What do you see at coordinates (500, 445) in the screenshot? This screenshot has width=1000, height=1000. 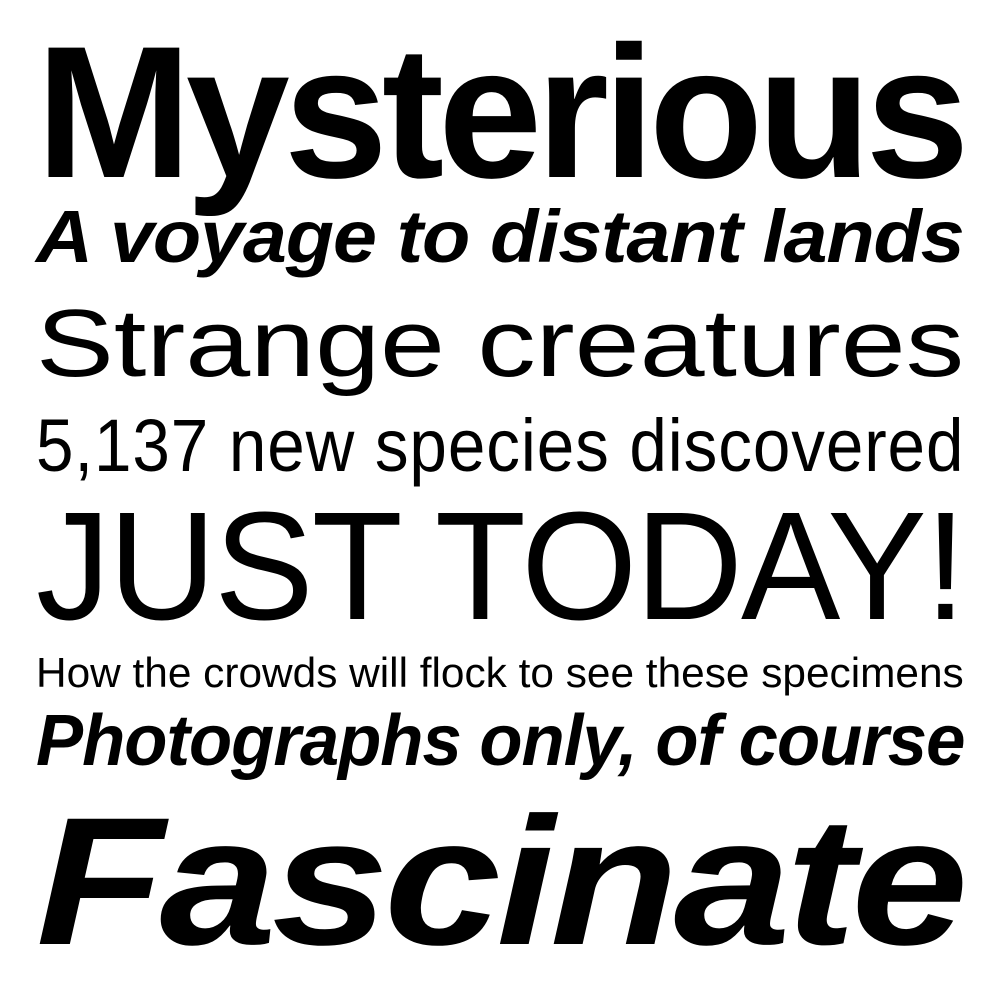 I see `specimen-line-new-species: 5,137 new species discovered` at bounding box center [500, 445].